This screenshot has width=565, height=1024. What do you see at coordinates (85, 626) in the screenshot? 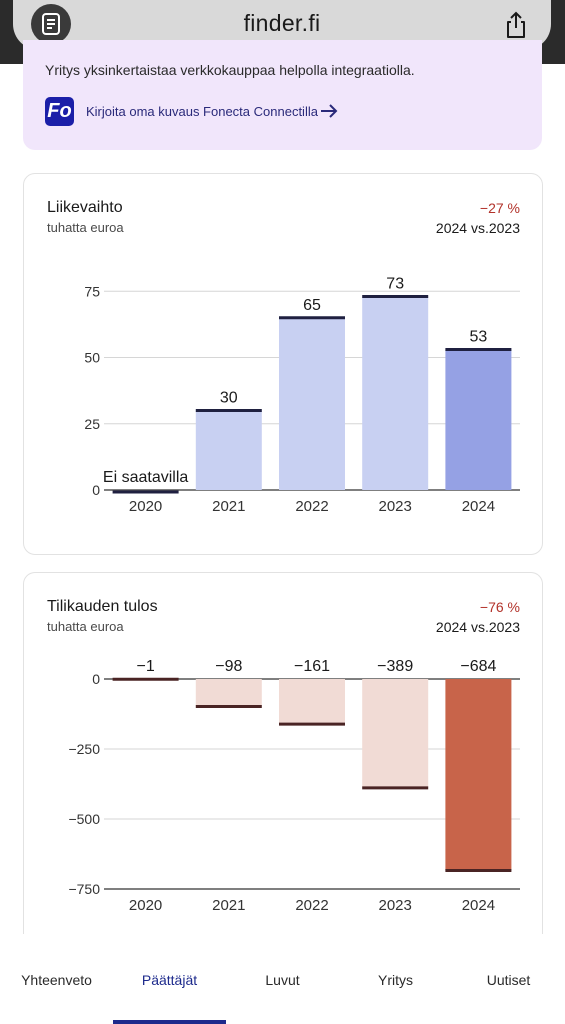
I see `profit-subtitle: tuhatta euroa` at bounding box center [85, 626].